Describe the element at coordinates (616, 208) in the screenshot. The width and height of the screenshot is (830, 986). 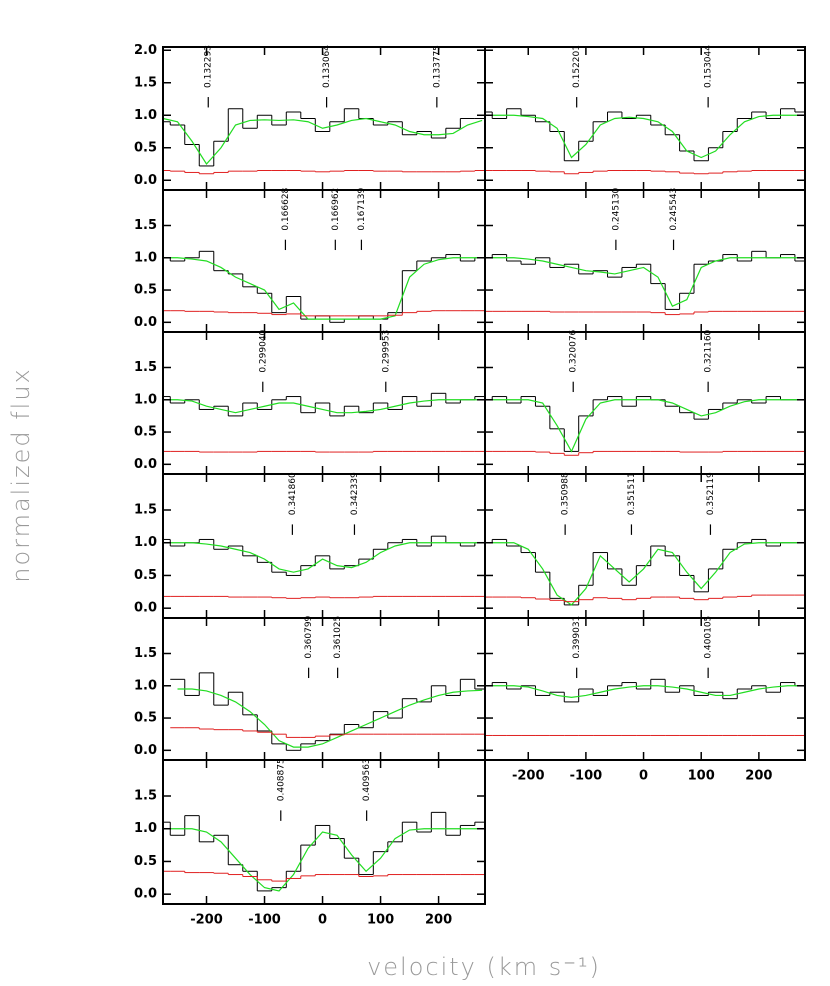
I see `line-label: 0.245130` at that location.